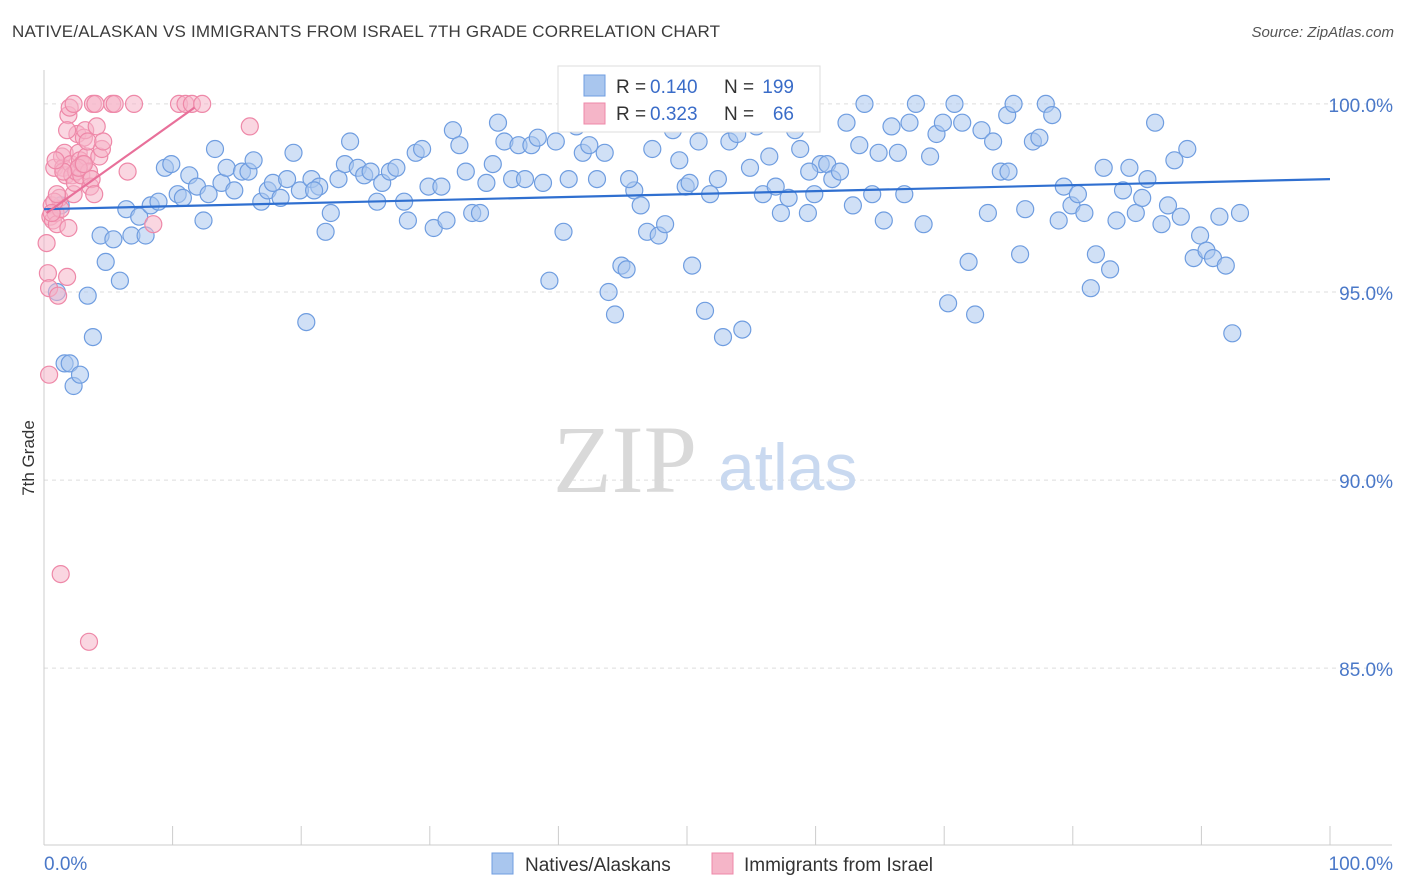 Image resolution: width=1406 pixels, height=892 pixels. I want to click on legend-israel-label: Immigrants from Israel, so click(838, 865).